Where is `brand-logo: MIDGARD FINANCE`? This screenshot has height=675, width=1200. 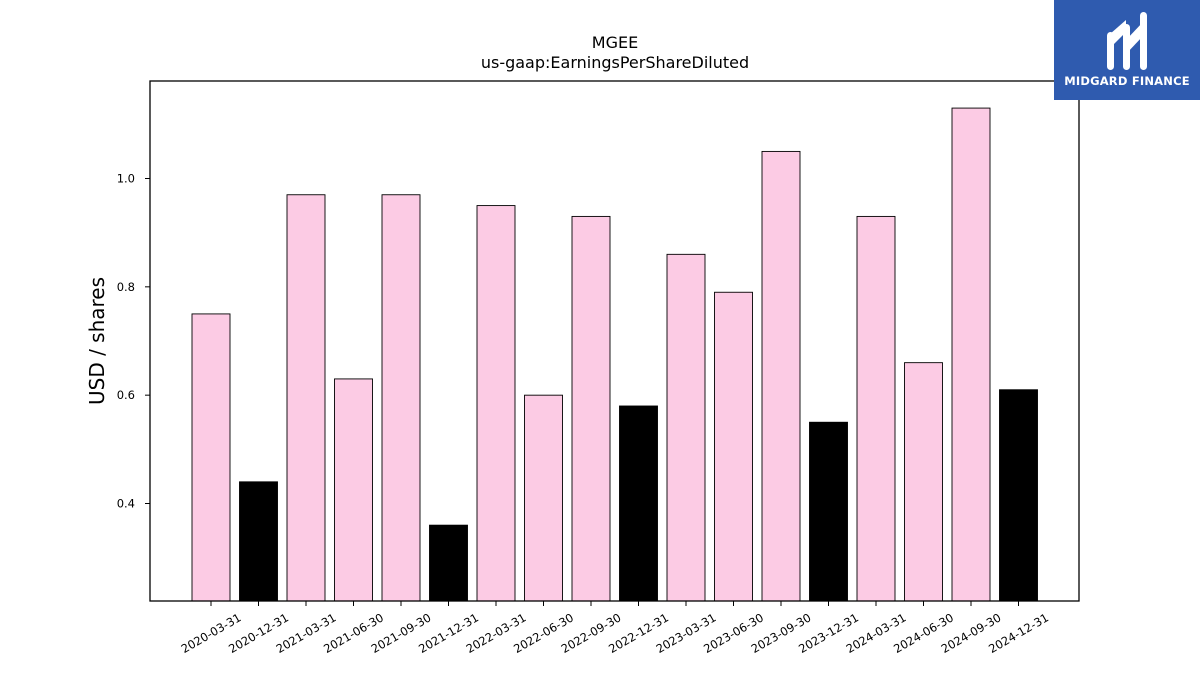
brand-logo: MIDGARD FINANCE is located at coordinates (1127, 50).